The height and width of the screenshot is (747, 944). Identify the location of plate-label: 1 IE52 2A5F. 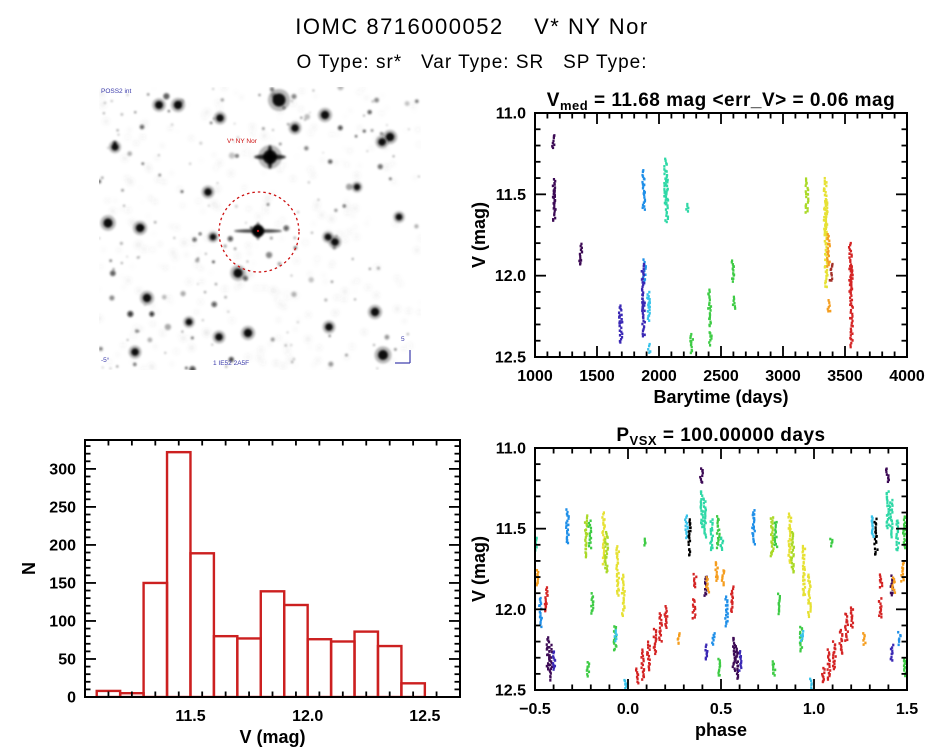
(231, 363).